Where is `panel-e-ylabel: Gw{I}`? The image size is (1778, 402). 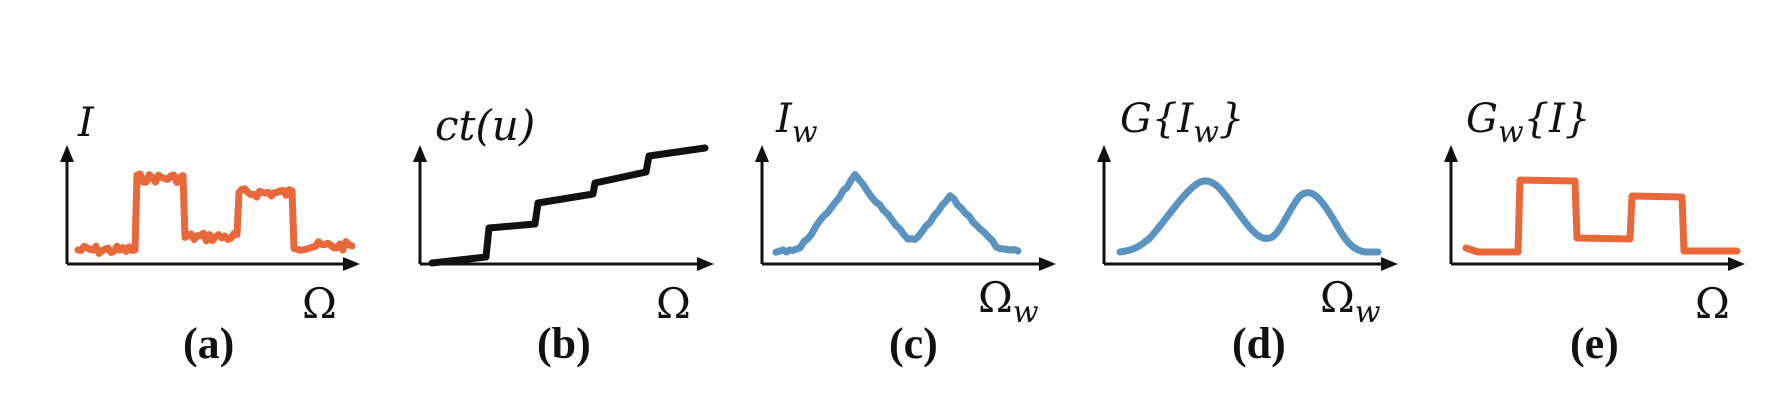
panel-e-ylabel: Gw{I} is located at coordinates (1528, 123).